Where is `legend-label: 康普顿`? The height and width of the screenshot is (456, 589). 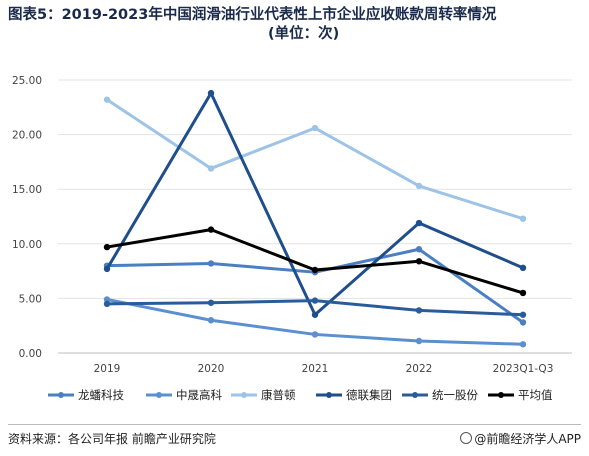 legend-label: 康普顿 is located at coordinates (278, 395).